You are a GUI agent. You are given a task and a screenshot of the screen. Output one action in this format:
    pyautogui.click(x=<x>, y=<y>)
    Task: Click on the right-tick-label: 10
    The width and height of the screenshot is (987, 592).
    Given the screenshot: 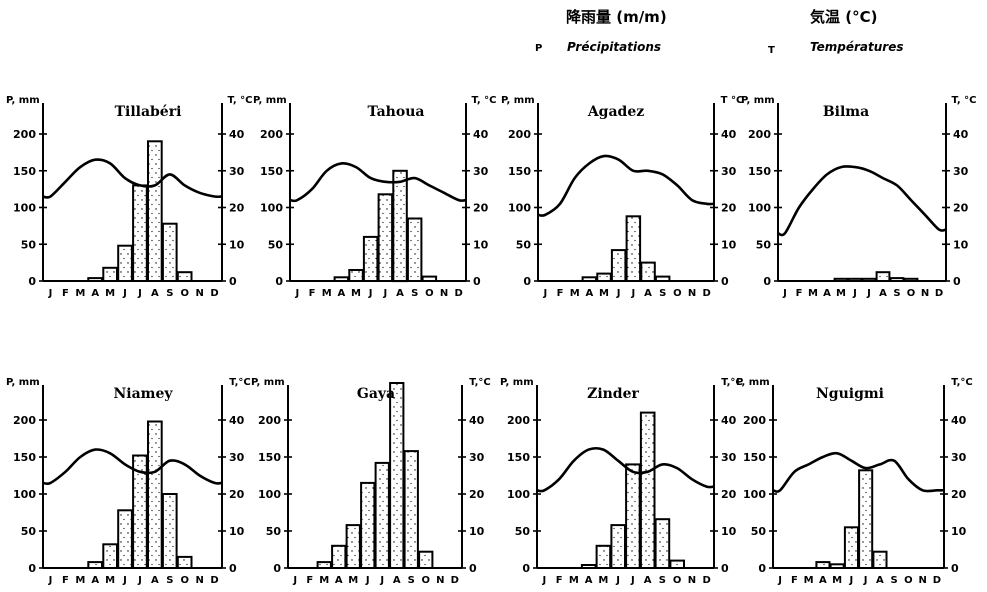 What is the action you would take?
    pyautogui.click(x=481, y=244)
    